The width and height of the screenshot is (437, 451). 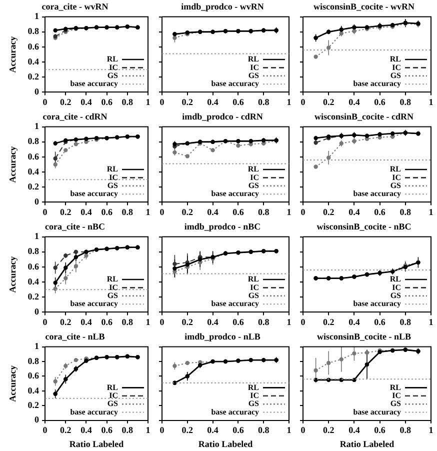 I want to click on chart-title: wisconsinB_cocite - cdRN, so click(x=364, y=117).